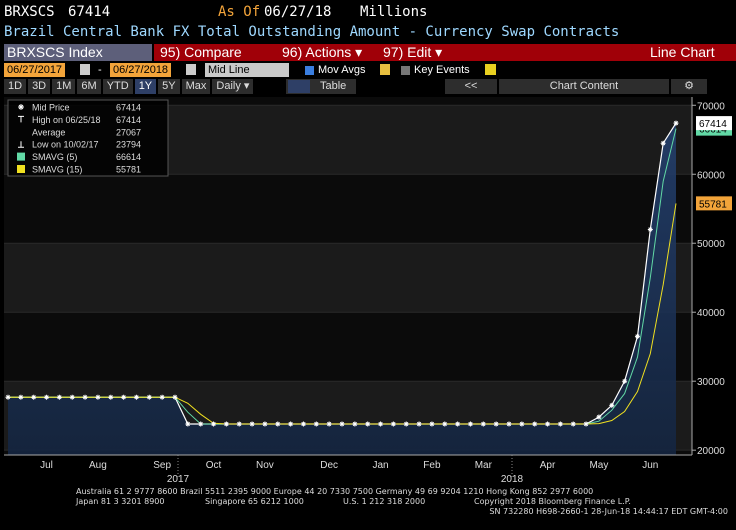 Image resolution: width=736 pixels, height=530 pixels. What do you see at coordinates (48, 132) in the screenshot?
I see `legend-label: Average` at bounding box center [48, 132].